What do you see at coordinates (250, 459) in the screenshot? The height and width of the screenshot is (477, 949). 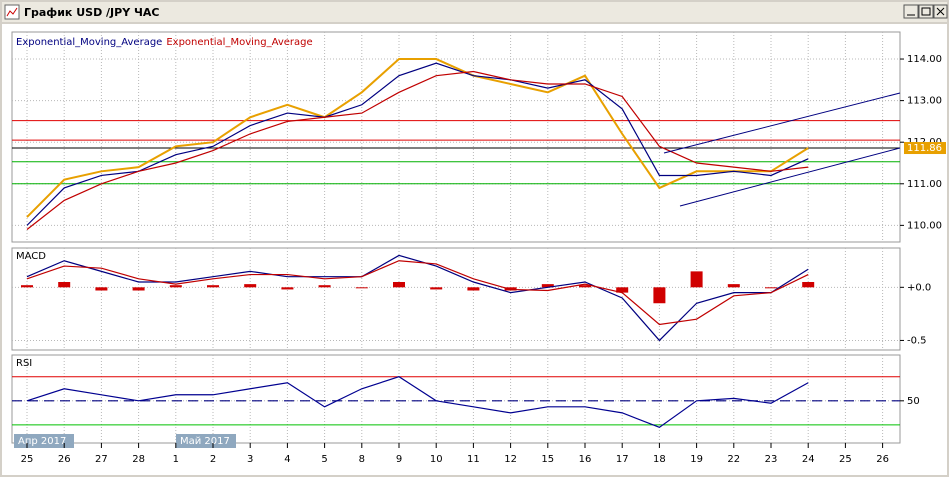 I see `x-tick-label: 3` at bounding box center [250, 459].